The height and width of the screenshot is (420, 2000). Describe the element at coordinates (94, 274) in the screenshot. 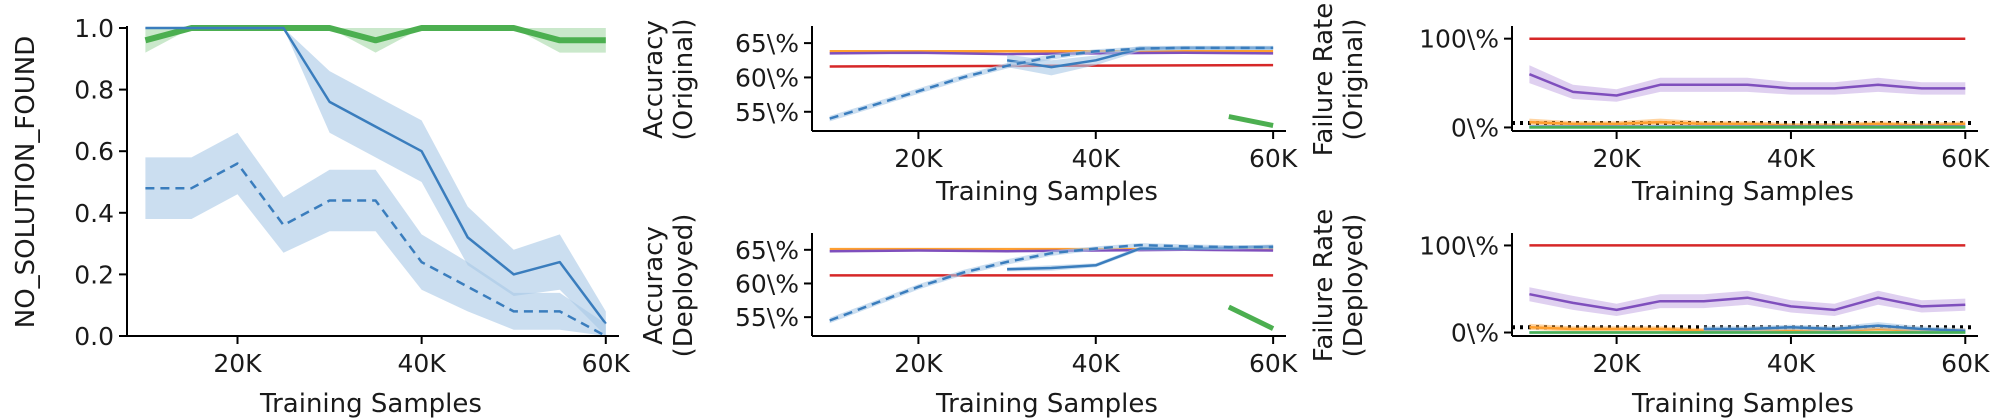

I see `y-tick-label: 0.2` at that location.